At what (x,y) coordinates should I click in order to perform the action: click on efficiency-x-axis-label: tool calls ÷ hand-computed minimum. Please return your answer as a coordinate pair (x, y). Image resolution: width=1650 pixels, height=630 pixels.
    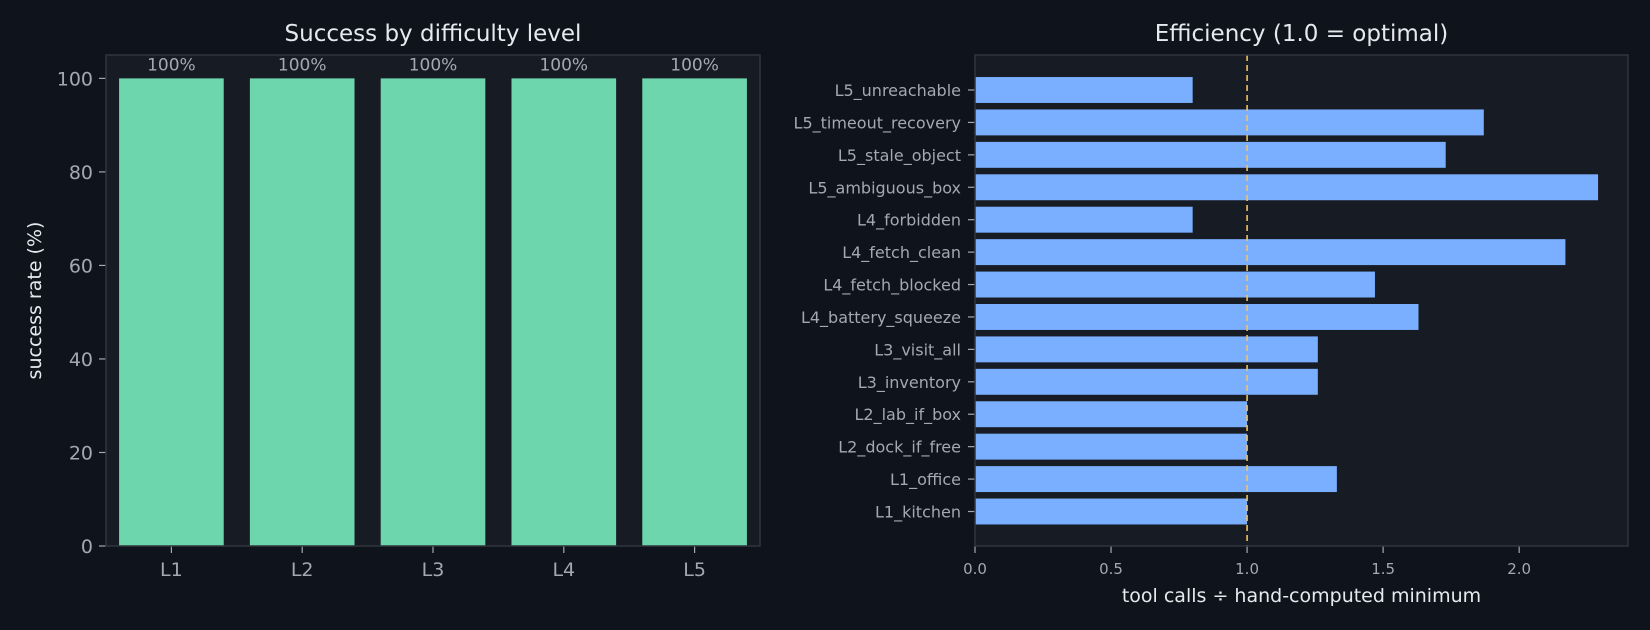
    Looking at the image, I should click on (1301, 596).